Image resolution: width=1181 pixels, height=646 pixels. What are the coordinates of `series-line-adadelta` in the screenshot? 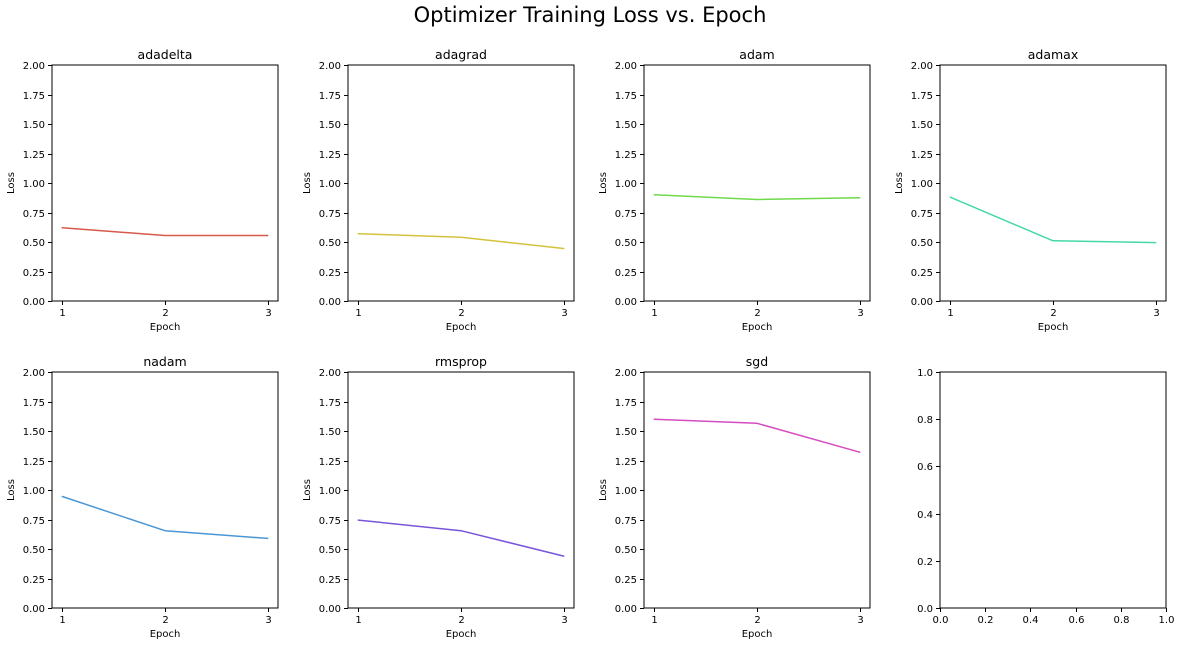 It's located at (165, 232).